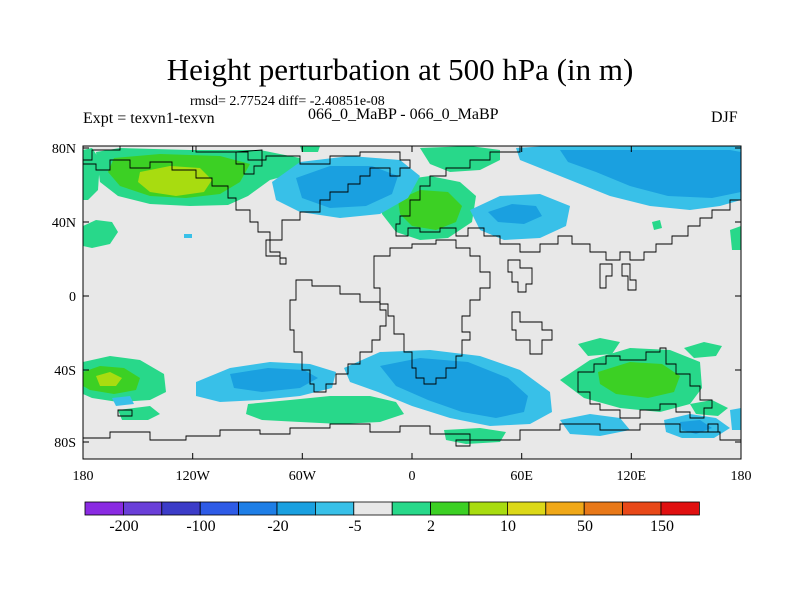  What do you see at coordinates (123, 526) in the screenshot?
I see `colorbar-label: -200` at bounding box center [123, 526].